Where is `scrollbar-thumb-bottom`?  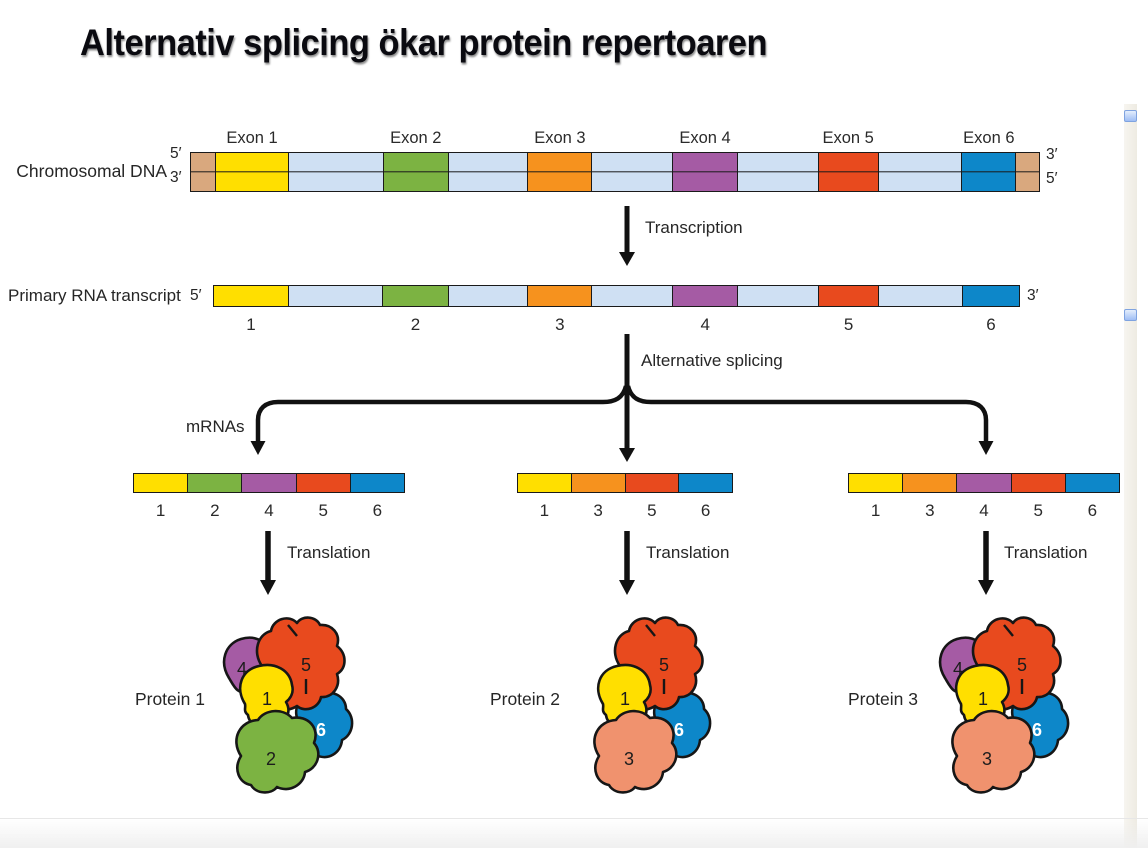 scrollbar-thumb-bottom is located at coordinates (1130, 315).